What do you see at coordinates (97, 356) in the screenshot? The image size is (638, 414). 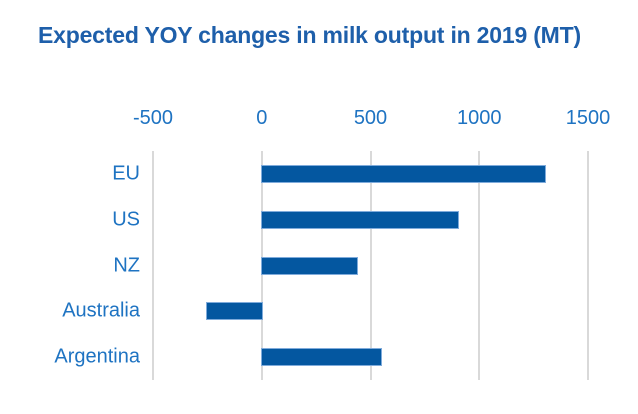 I see `category-label-argentina: Argentina` at bounding box center [97, 356].